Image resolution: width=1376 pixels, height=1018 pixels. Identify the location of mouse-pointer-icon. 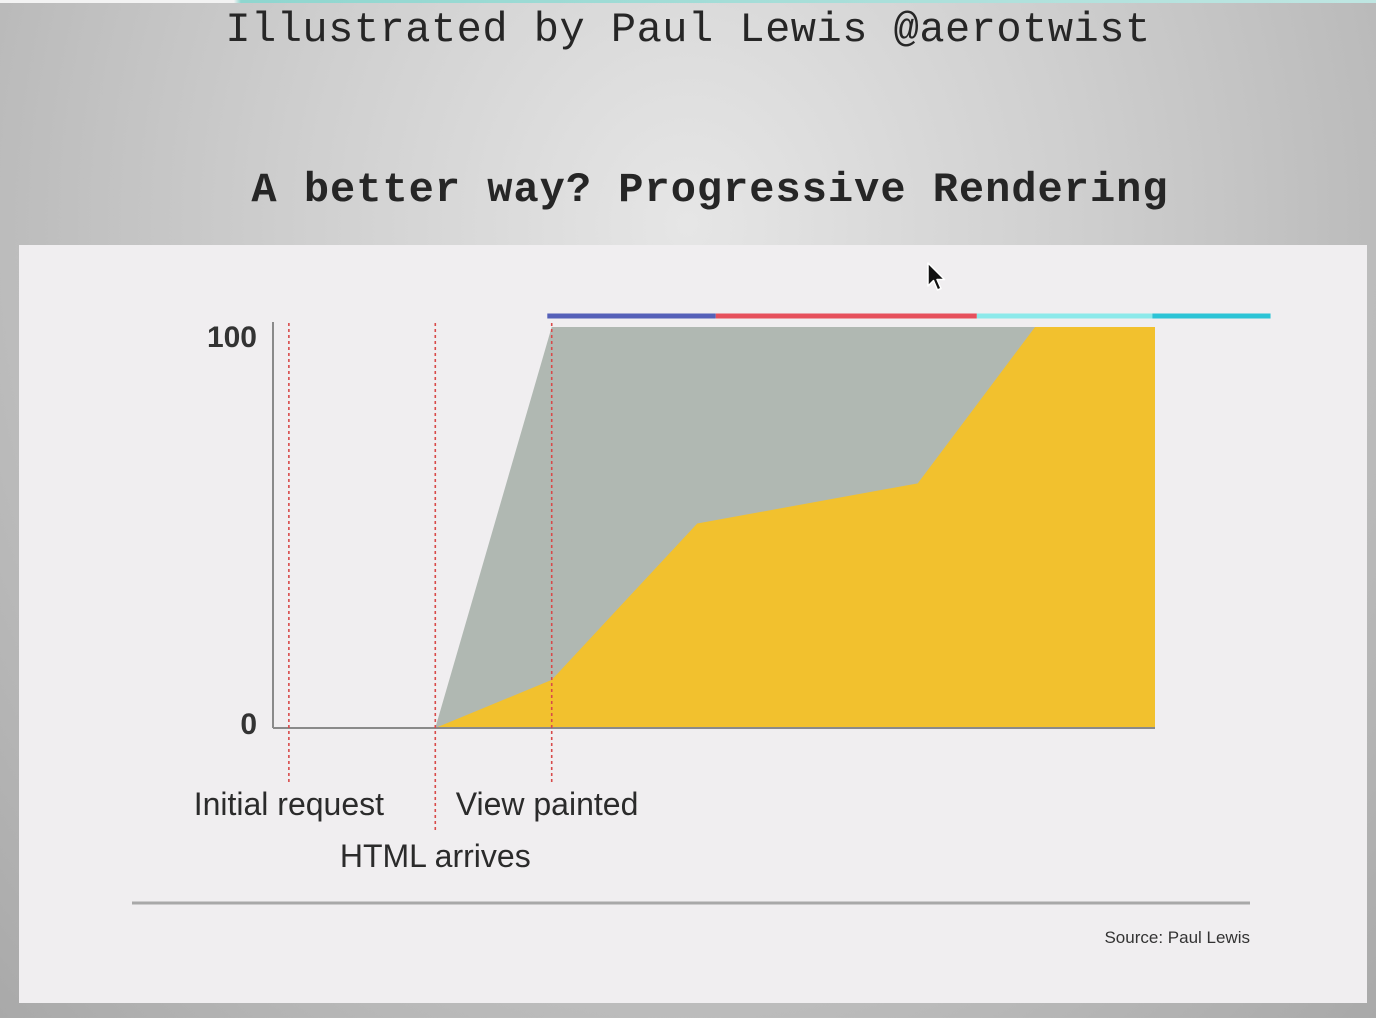
(936, 276).